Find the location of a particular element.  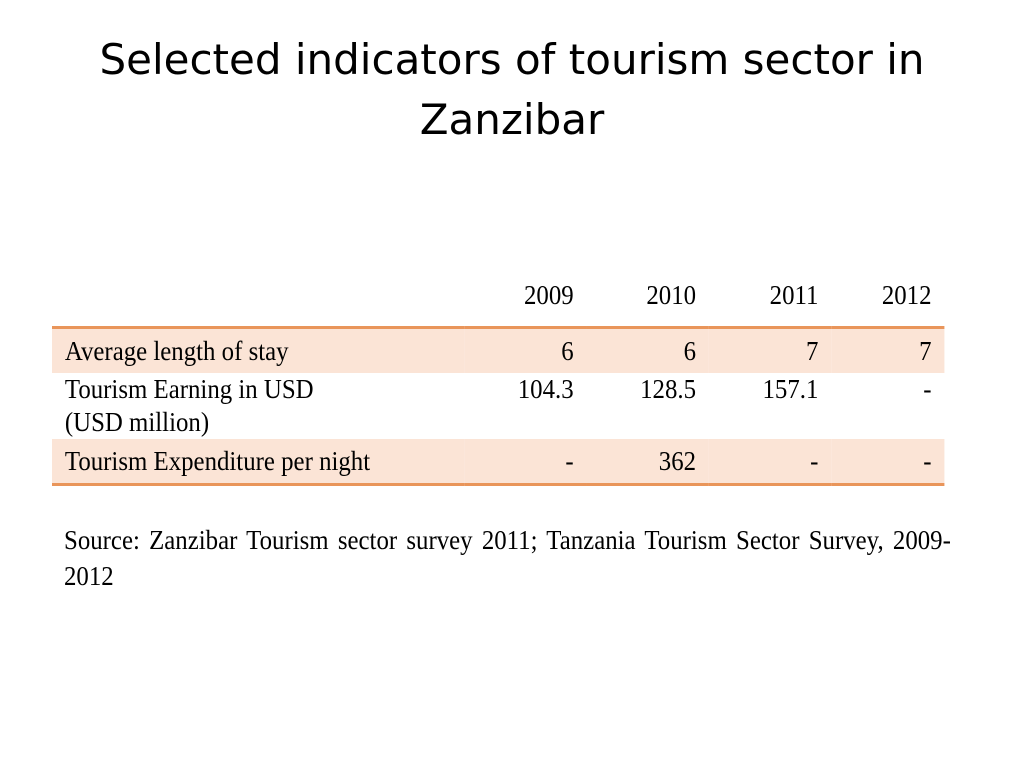

row-label: Average length of stay is located at coordinates (258, 350).